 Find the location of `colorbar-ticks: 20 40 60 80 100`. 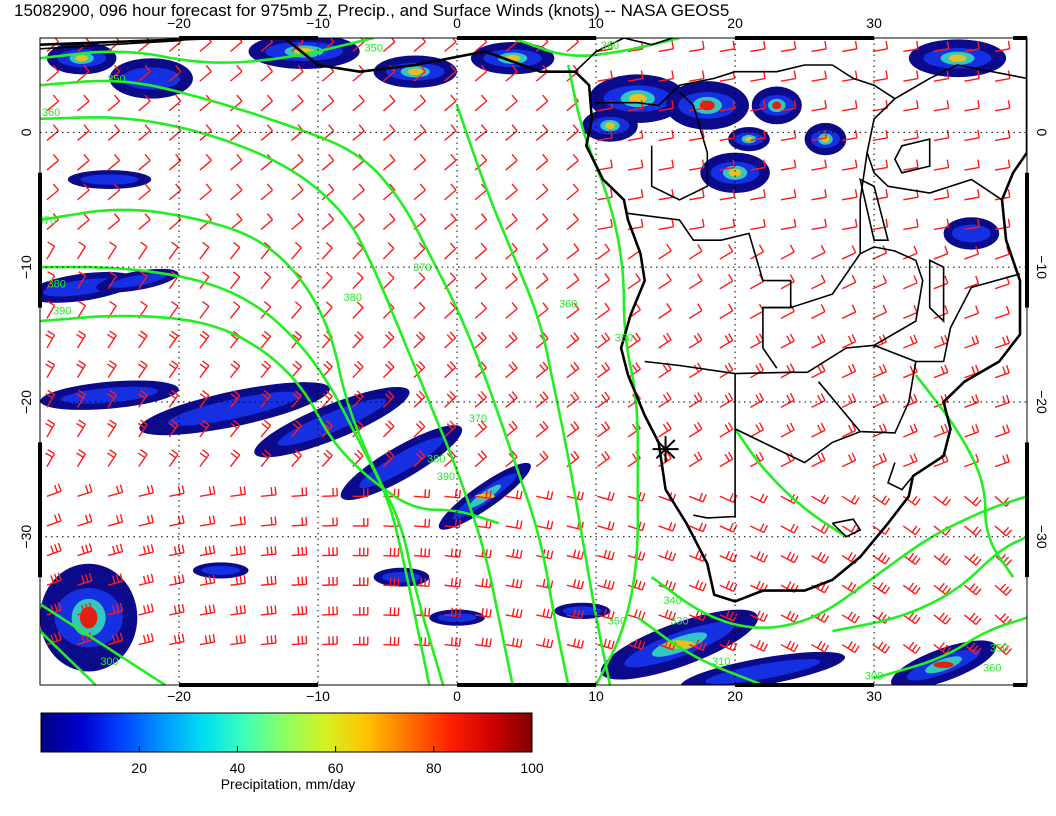

colorbar-ticks: 20 40 60 80 100 is located at coordinates (337, 761).